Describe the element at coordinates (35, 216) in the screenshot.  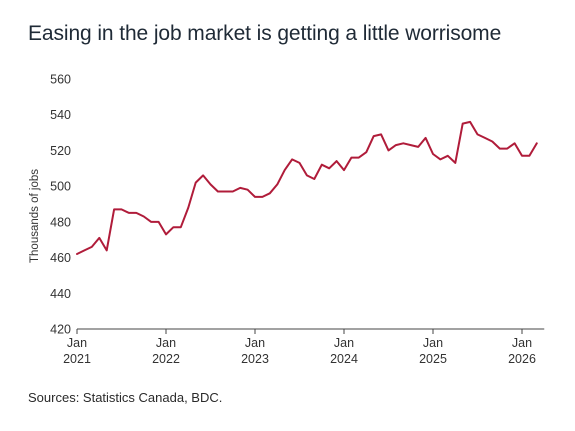
I see `y-axis-title: Thousands of jobs` at that location.